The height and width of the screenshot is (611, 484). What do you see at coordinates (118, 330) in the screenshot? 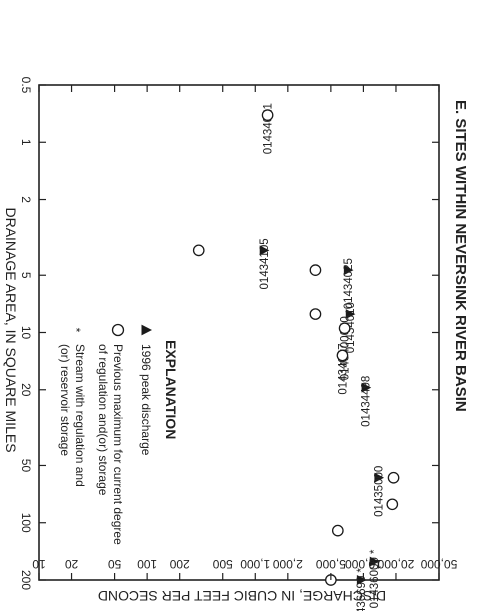
I see `legend-circle-icon` at bounding box center [118, 330].